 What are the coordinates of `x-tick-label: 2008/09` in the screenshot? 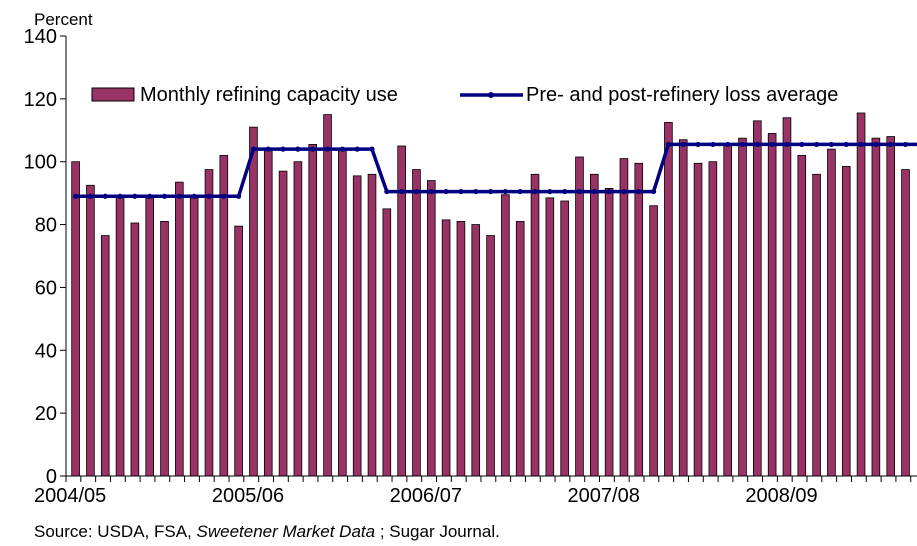 It's located at (781, 496).